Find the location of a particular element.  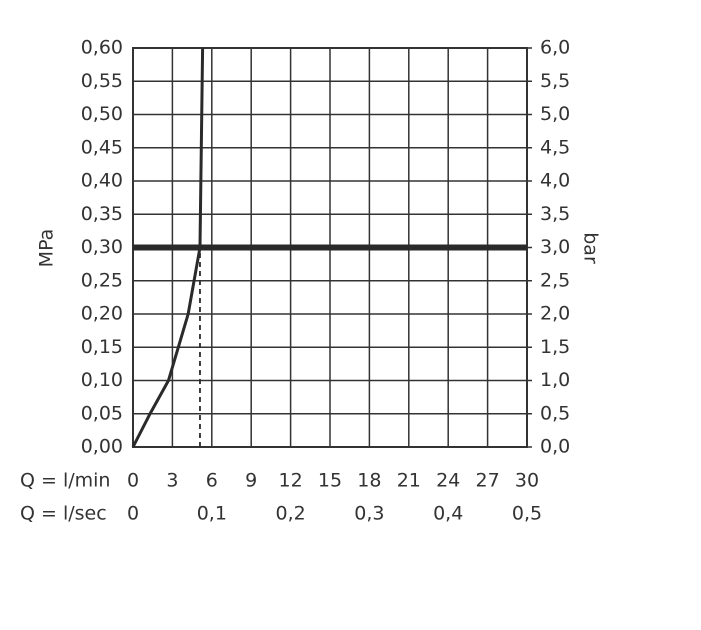

y-tick-label: 0,00 is located at coordinates (102, 447).